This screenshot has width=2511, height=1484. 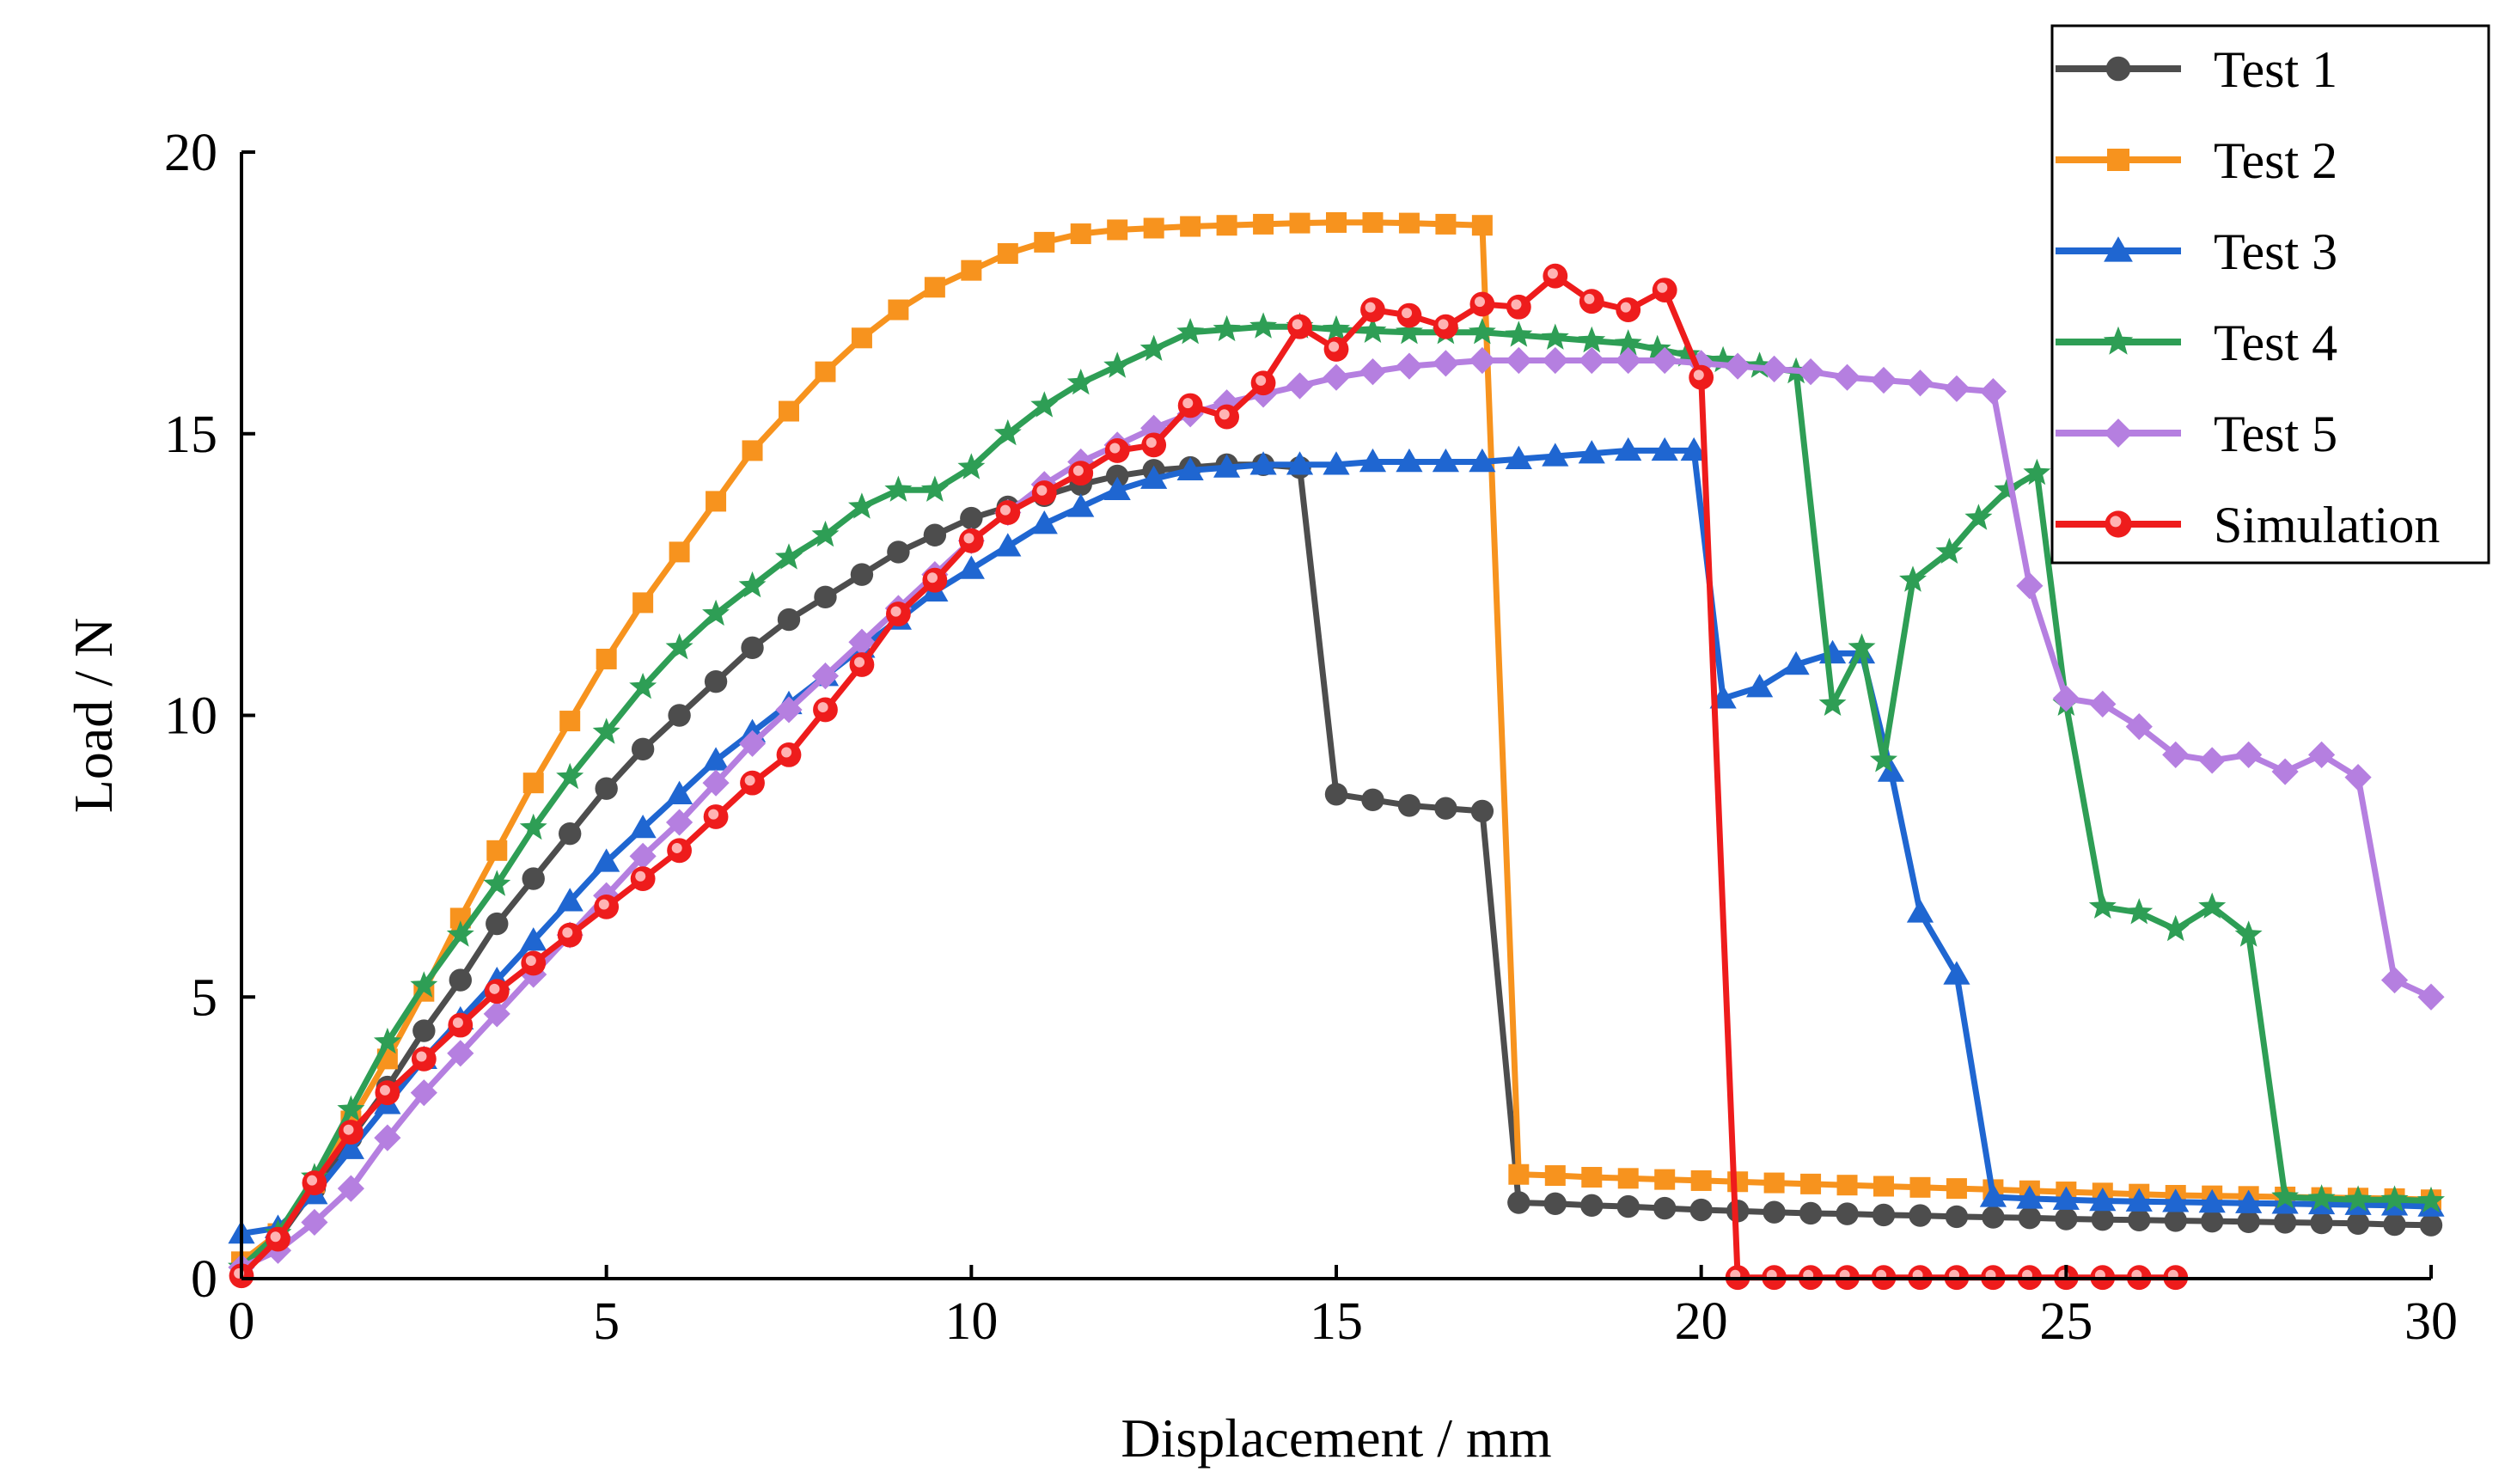 What do you see at coordinates (190, 435) in the screenshot?
I see `y-tick-label: 15` at bounding box center [190, 435].